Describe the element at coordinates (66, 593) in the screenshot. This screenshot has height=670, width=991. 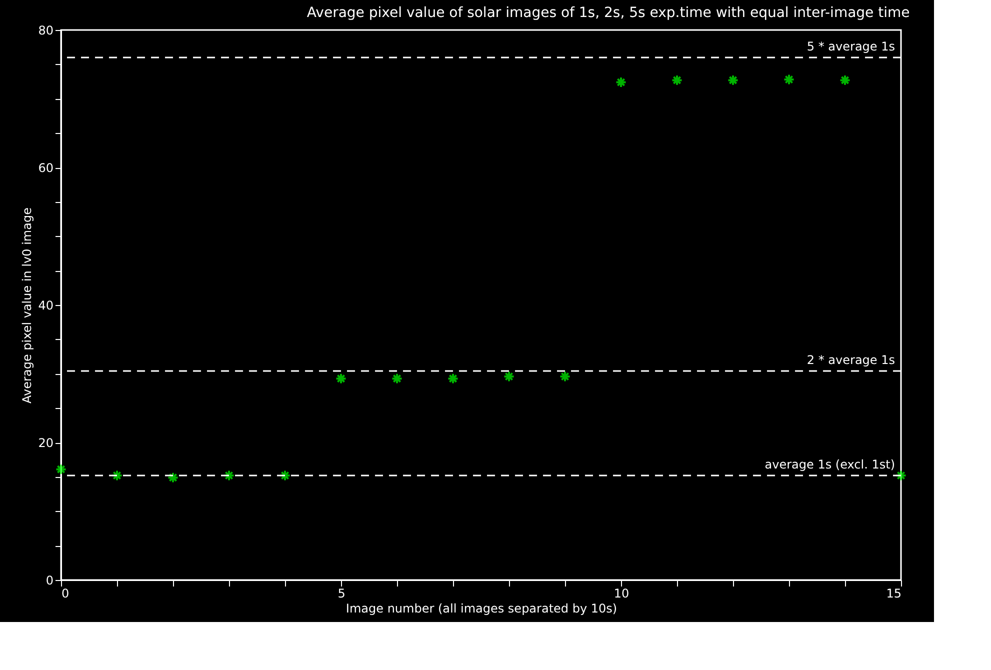
I see `x-tick-label: 0` at that location.